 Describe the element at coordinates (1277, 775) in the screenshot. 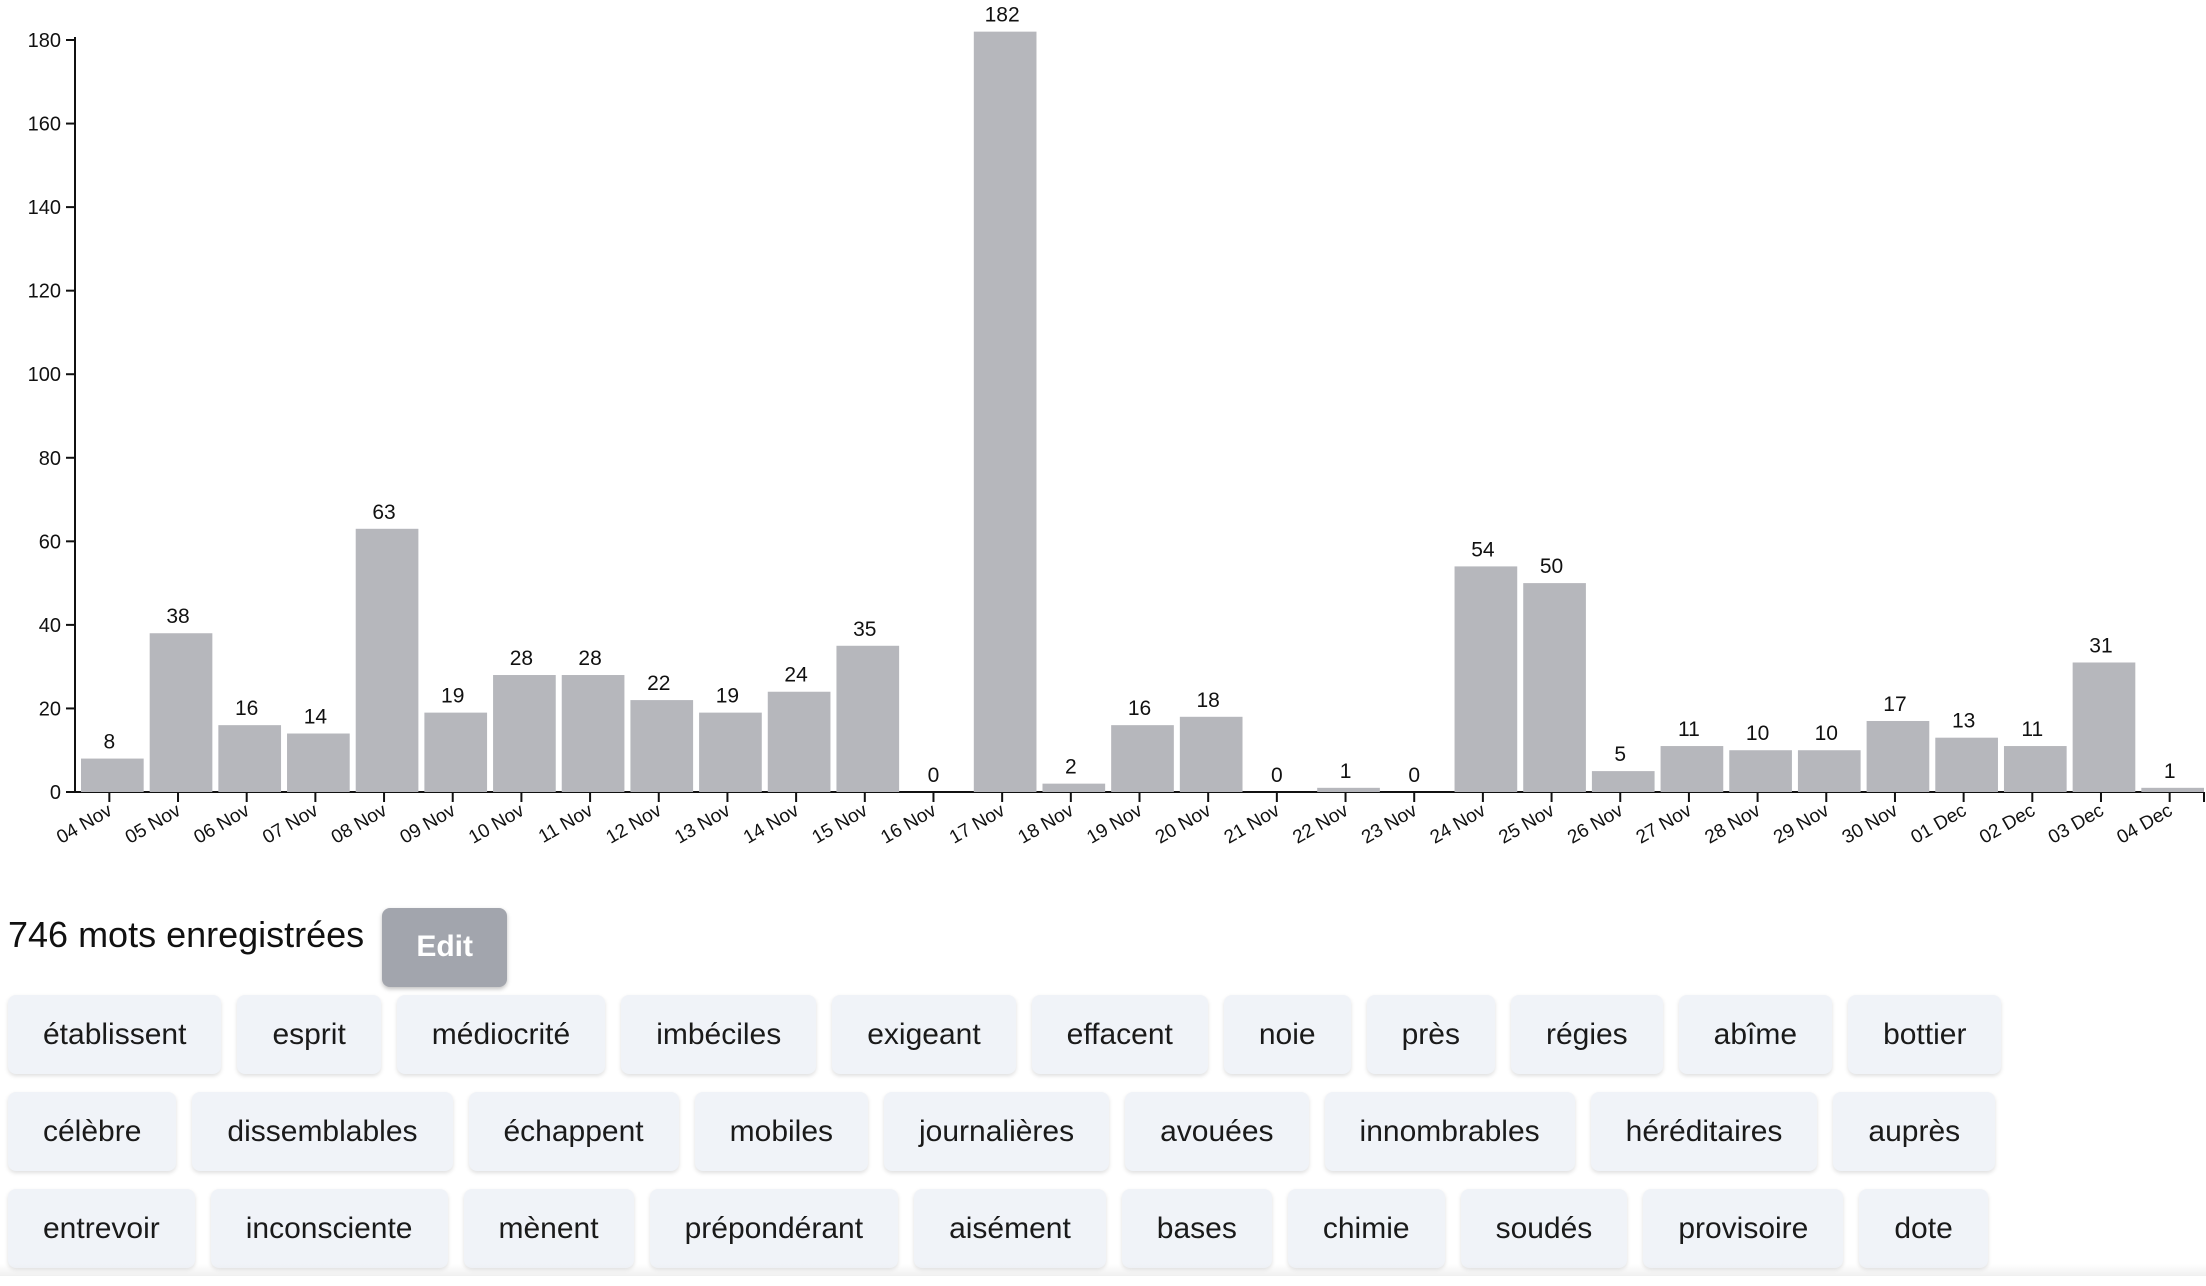

I see `data-label: 0` at that location.